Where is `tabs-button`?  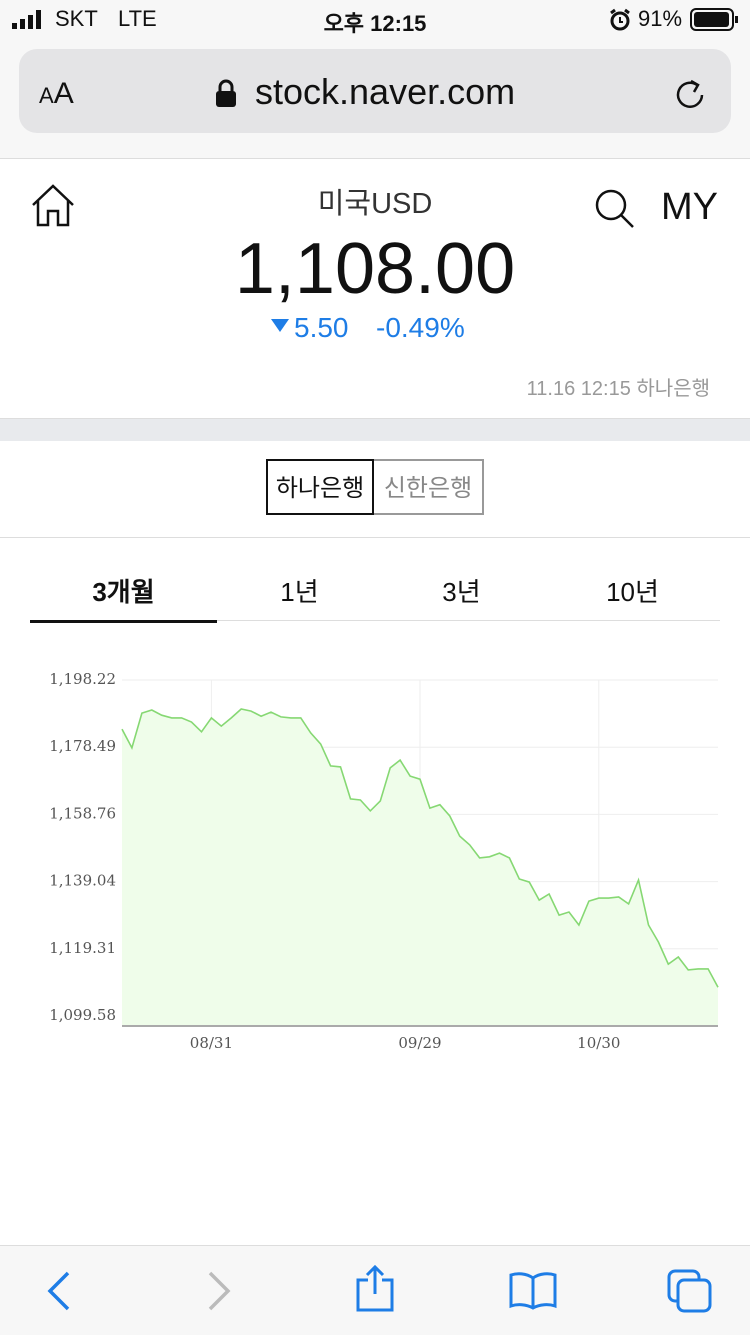 tabs-button is located at coordinates (690, 1291).